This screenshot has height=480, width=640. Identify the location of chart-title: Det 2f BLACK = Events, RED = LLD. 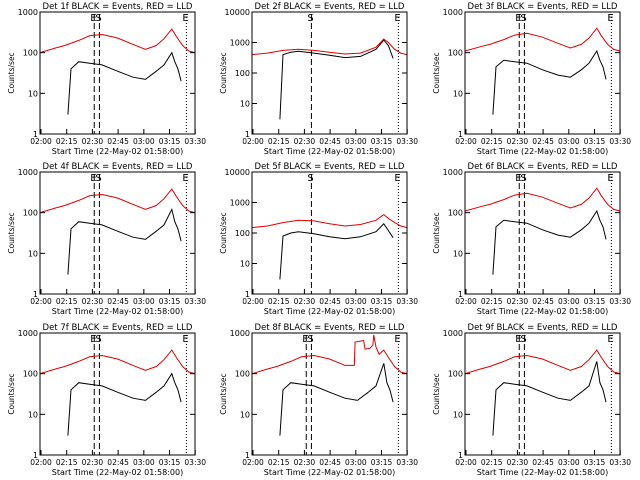
(330, 7).